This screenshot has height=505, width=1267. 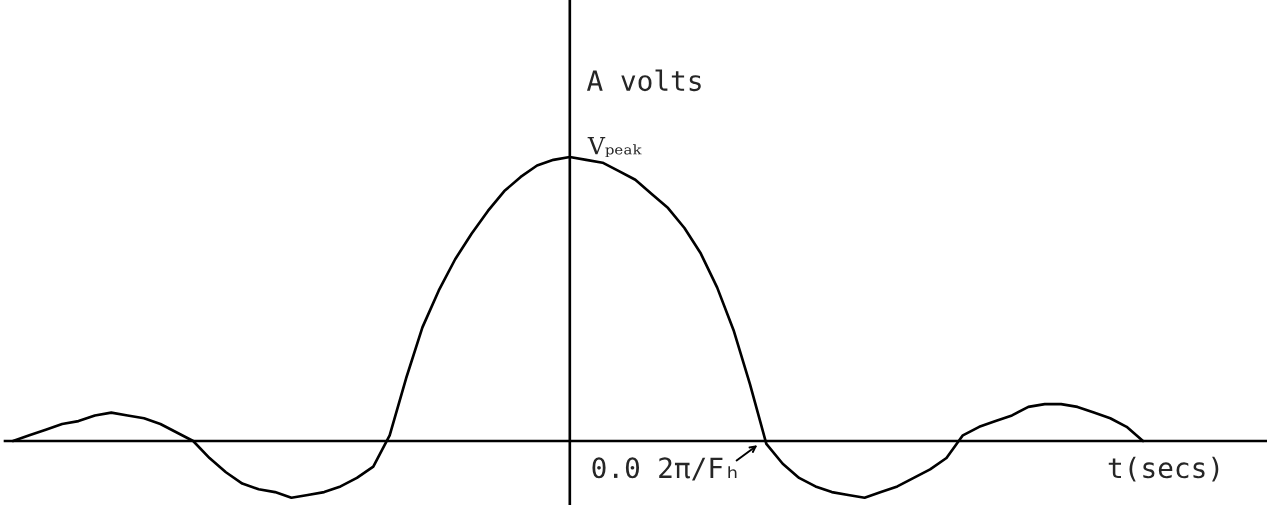 I want to click on annotation: 2π/Fₕ, so click(x=698, y=469).